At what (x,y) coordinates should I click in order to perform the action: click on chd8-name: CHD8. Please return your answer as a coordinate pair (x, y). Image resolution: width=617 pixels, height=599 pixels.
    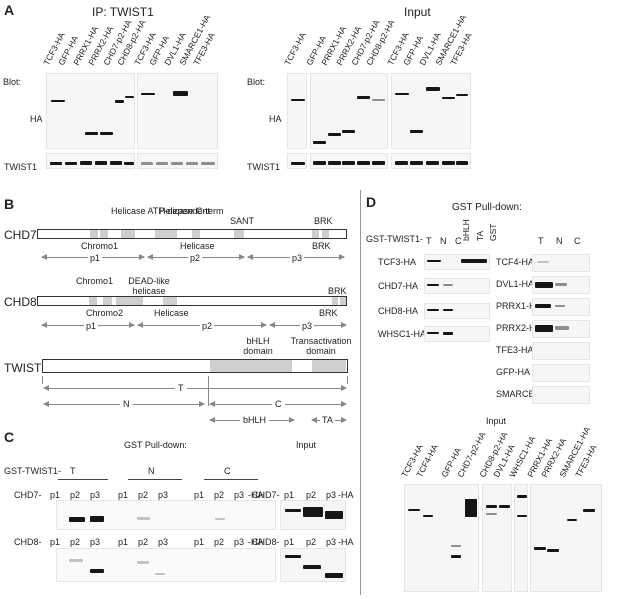
    Looking at the image, I should click on (20, 302).